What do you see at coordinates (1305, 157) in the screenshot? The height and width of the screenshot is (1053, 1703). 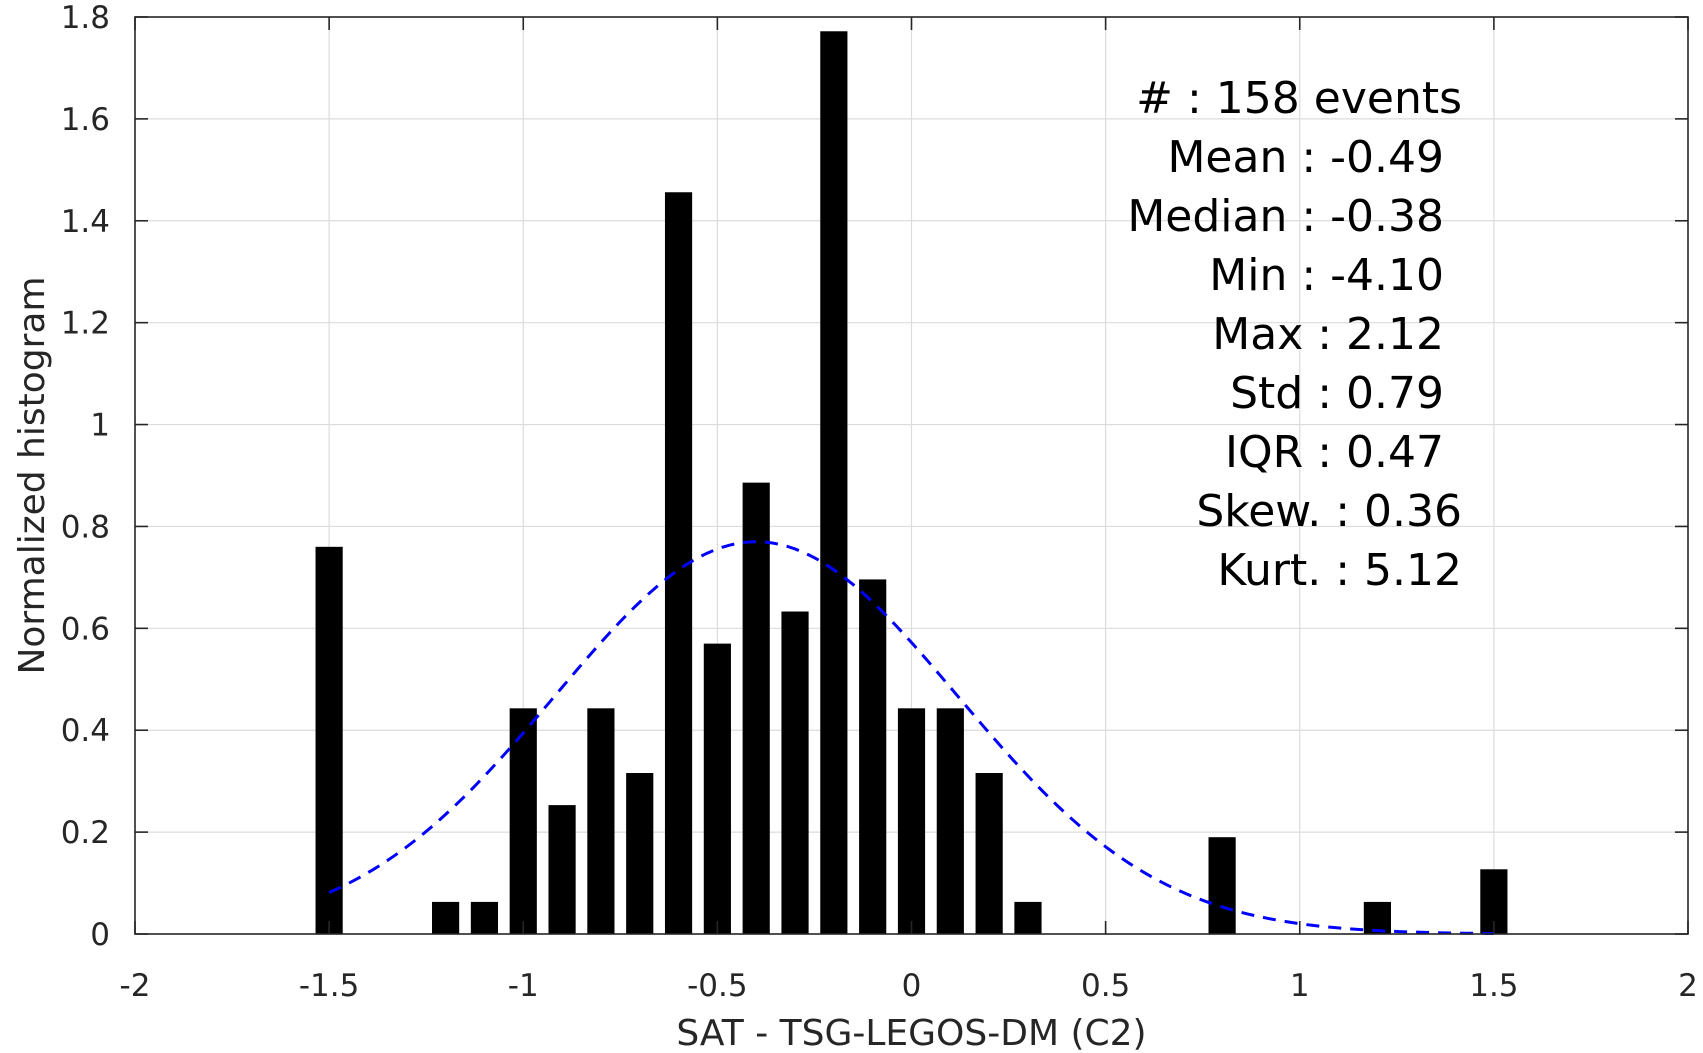 I see `stat-line: Mean : -0.49` at bounding box center [1305, 157].